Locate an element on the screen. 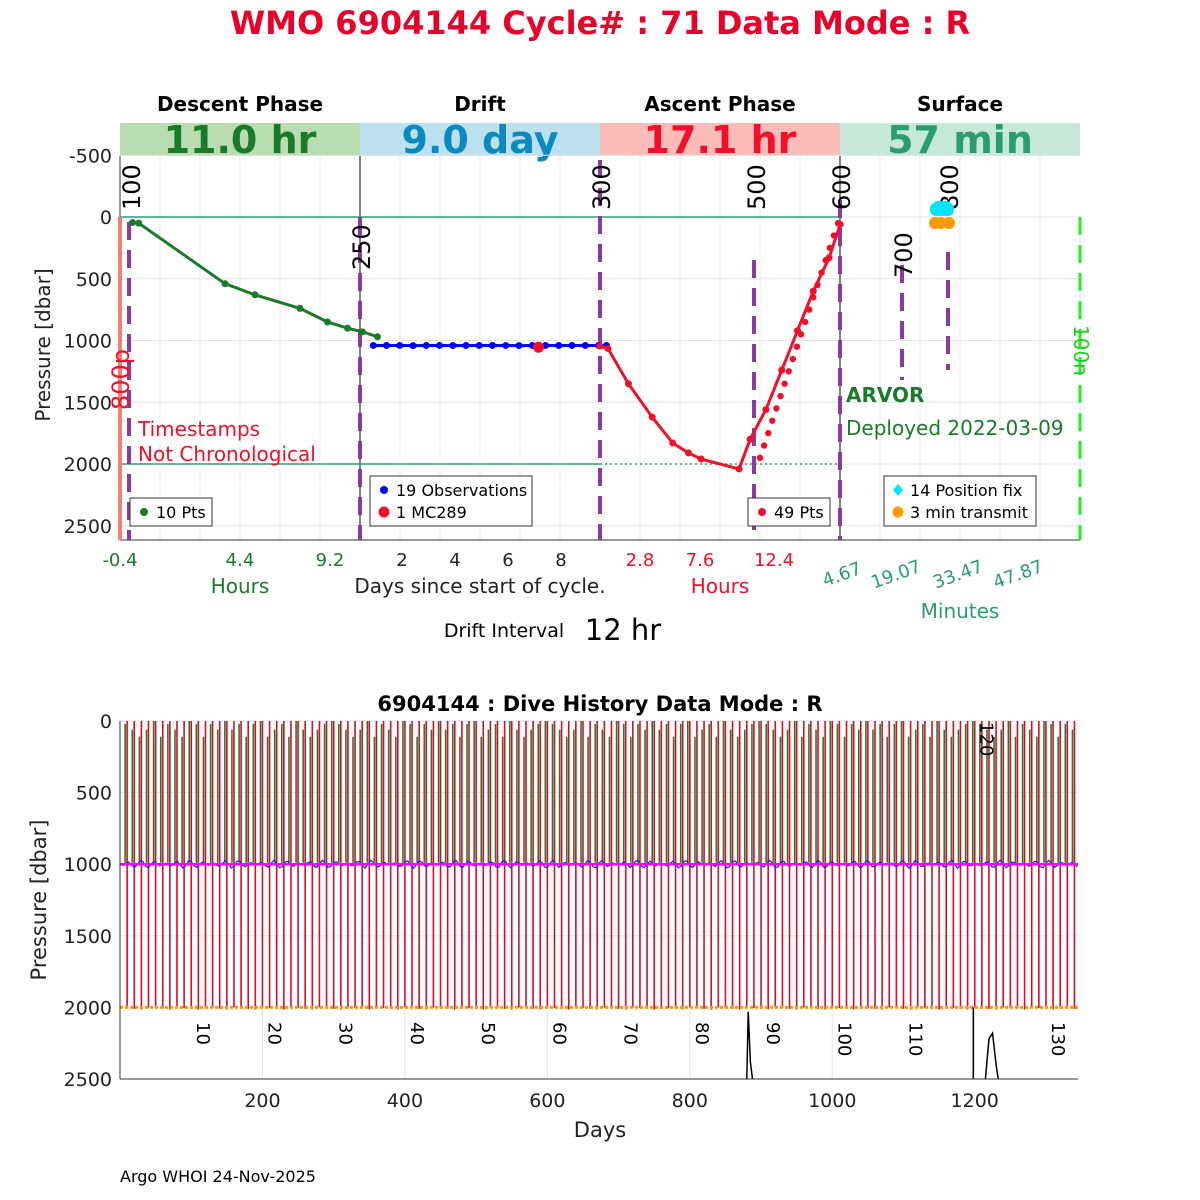 The image size is (1200, 1200). x-tick-label-drift: 6 is located at coordinates (507, 560).